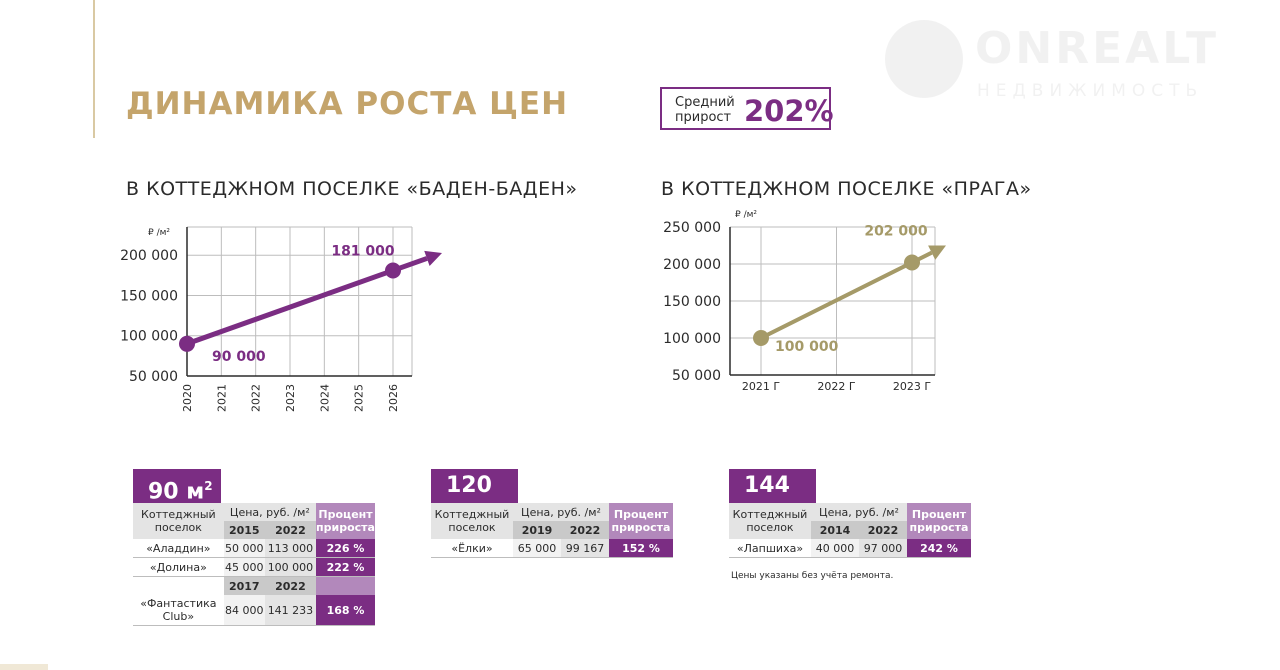  What do you see at coordinates (345, 610) in the screenshot?
I see `row-pct: 168 %` at bounding box center [345, 610].